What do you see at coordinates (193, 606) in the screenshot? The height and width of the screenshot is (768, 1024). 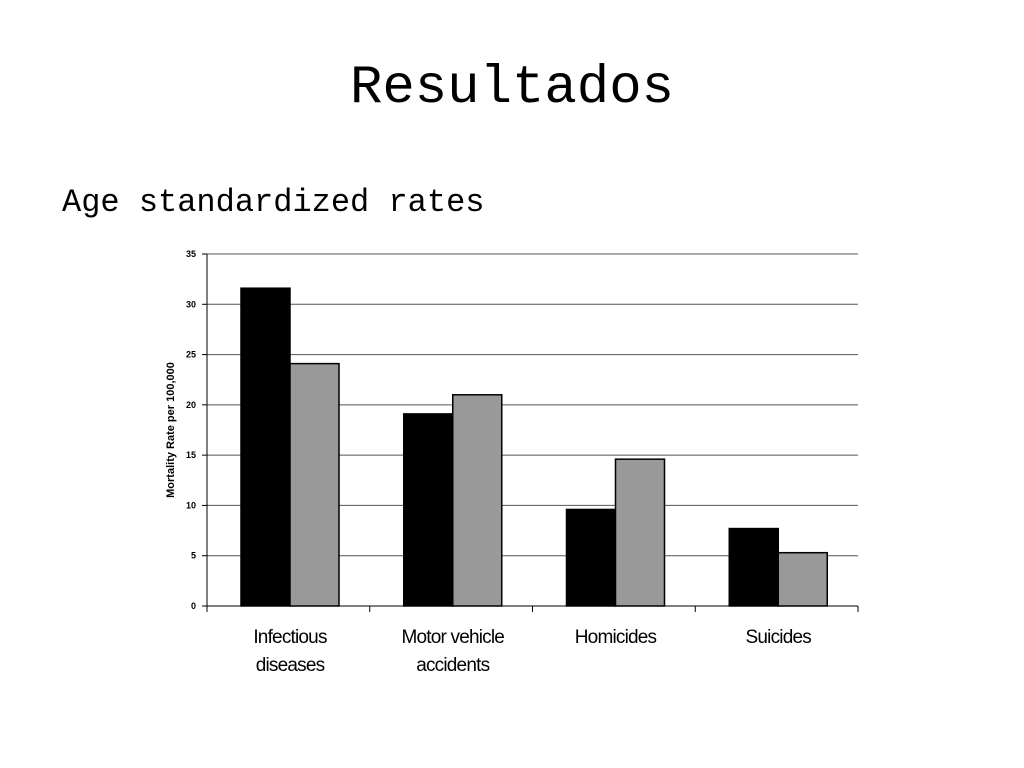 I see `y-tick-label: 0` at bounding box center [193, 606].